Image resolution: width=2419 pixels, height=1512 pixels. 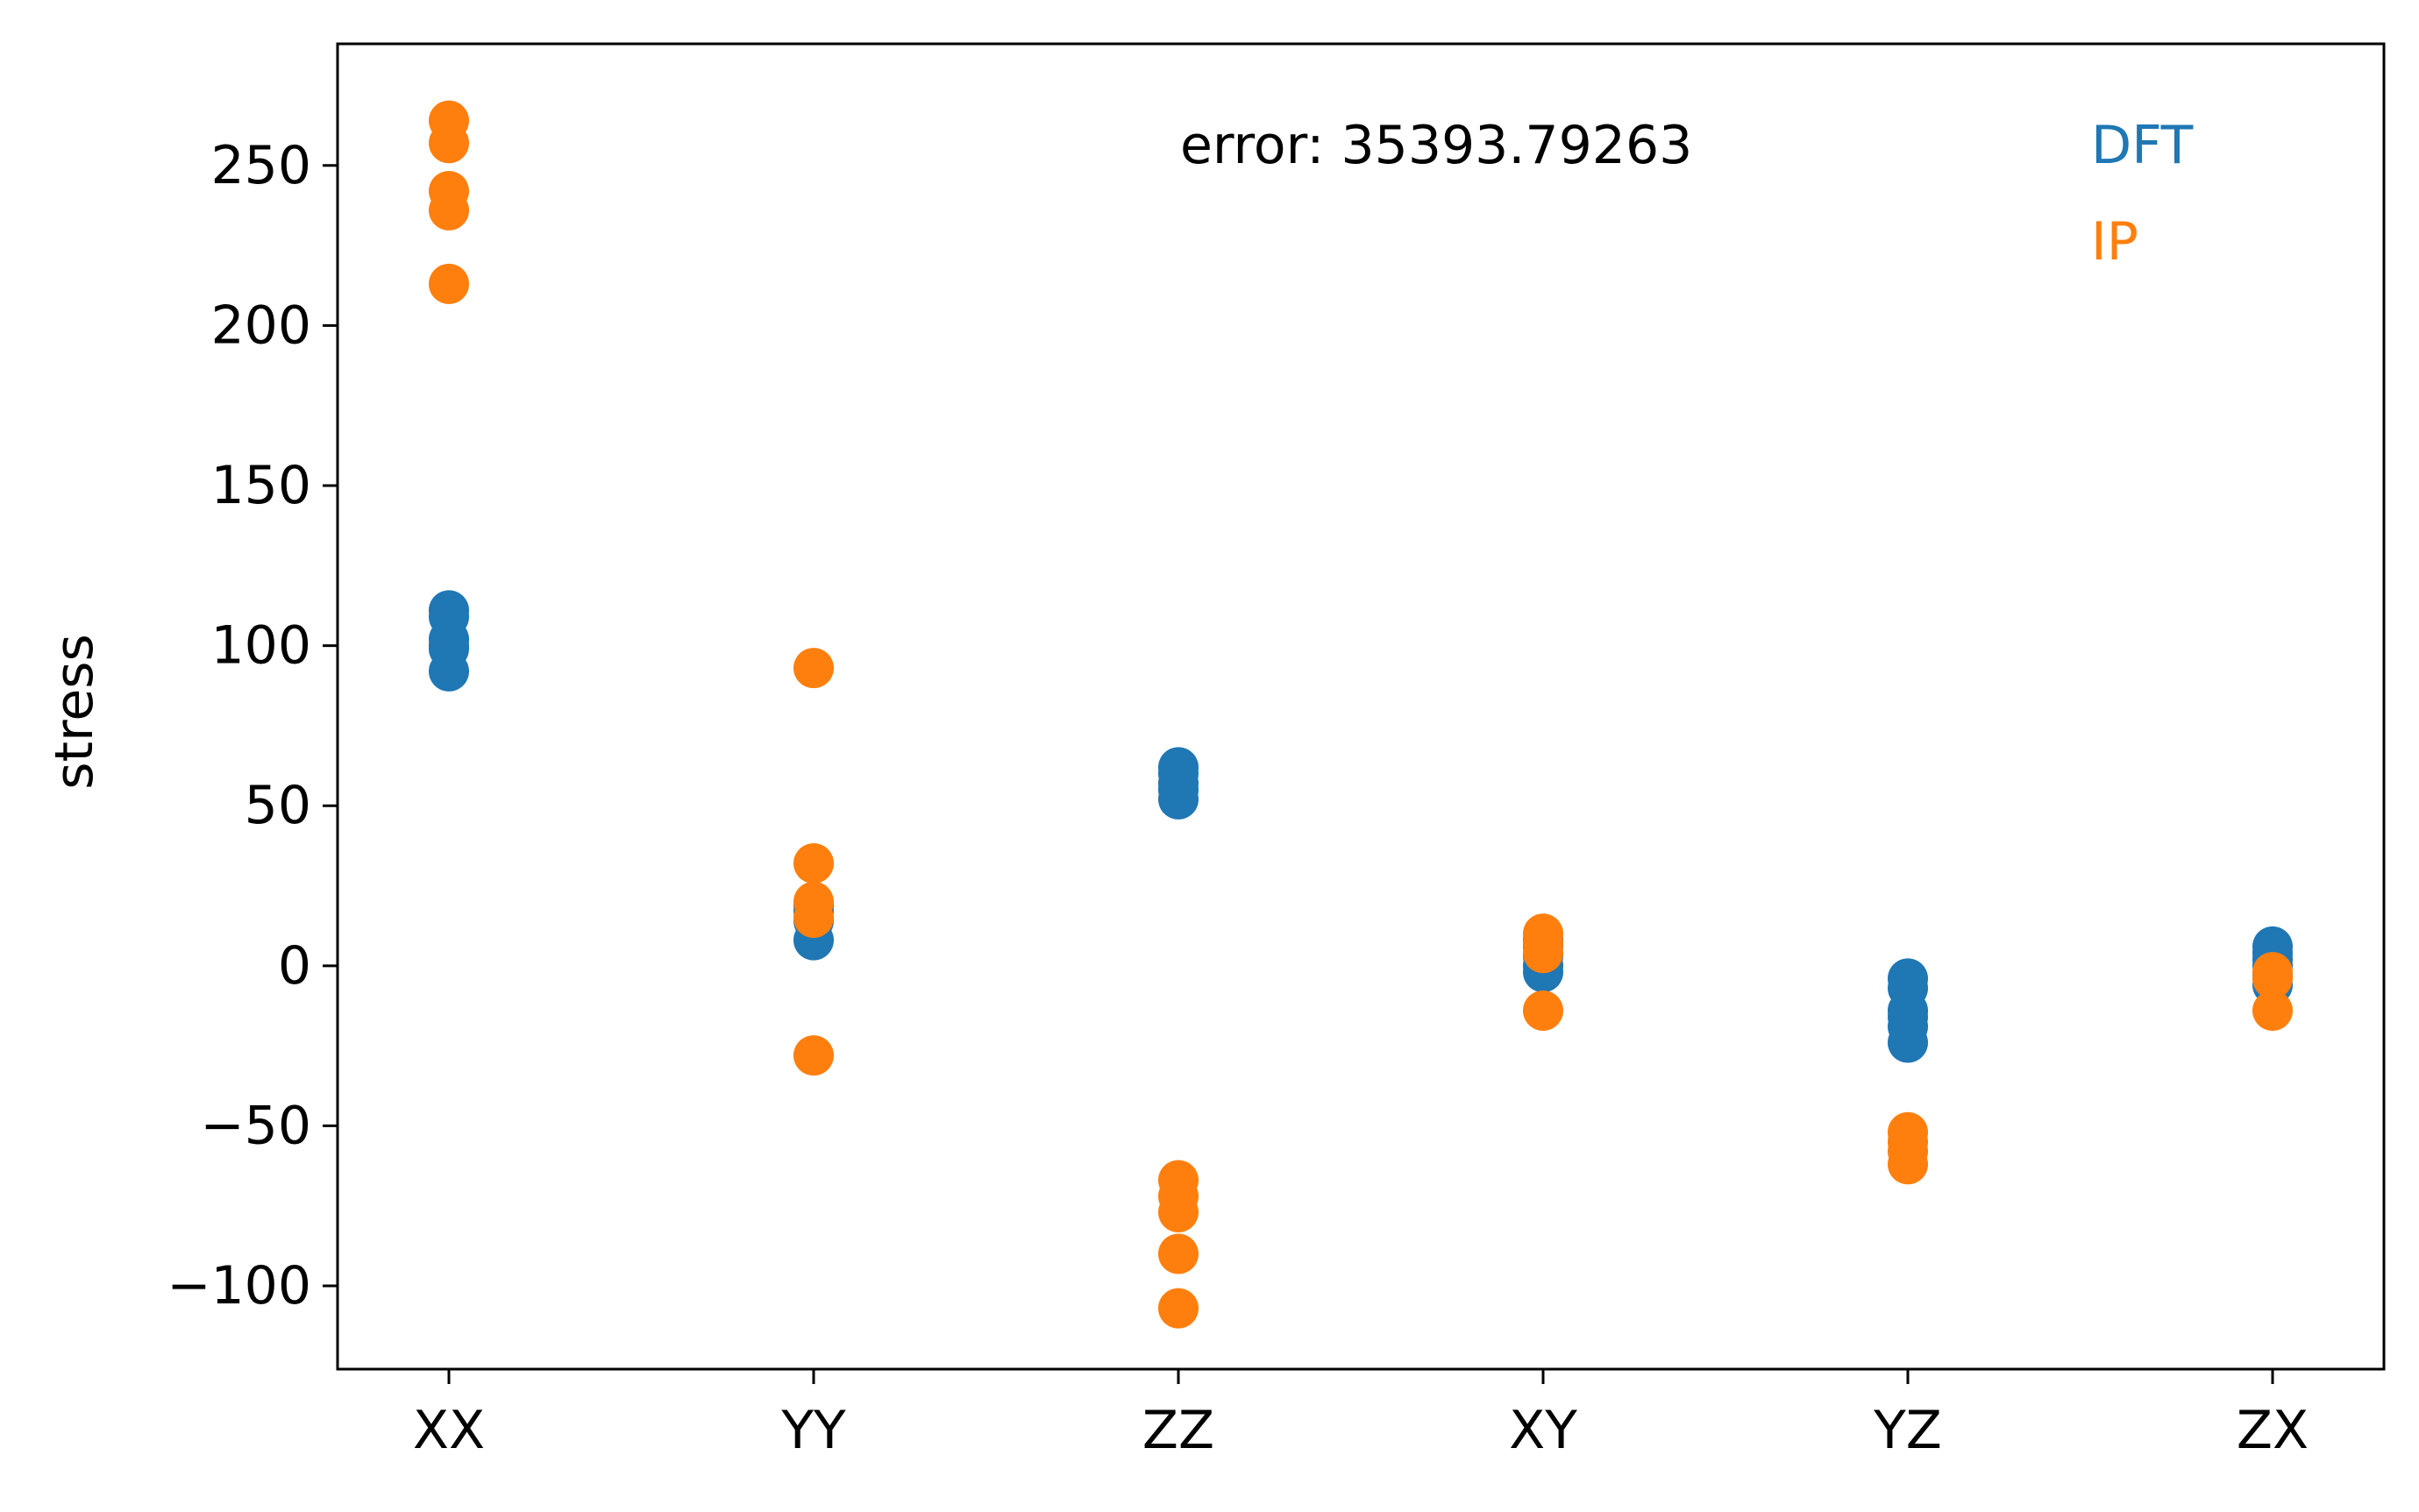 I want to click on y-tick-label: −100, so click(x=239, y=1286).